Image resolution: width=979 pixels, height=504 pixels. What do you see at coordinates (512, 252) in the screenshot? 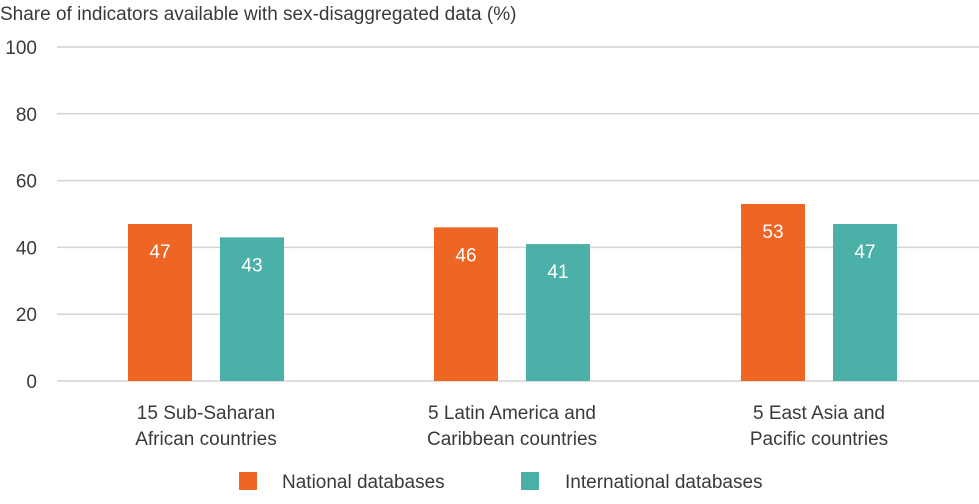
I see `data-labels: 47 43 46 41 53 47` at bounding box center [512, 252].